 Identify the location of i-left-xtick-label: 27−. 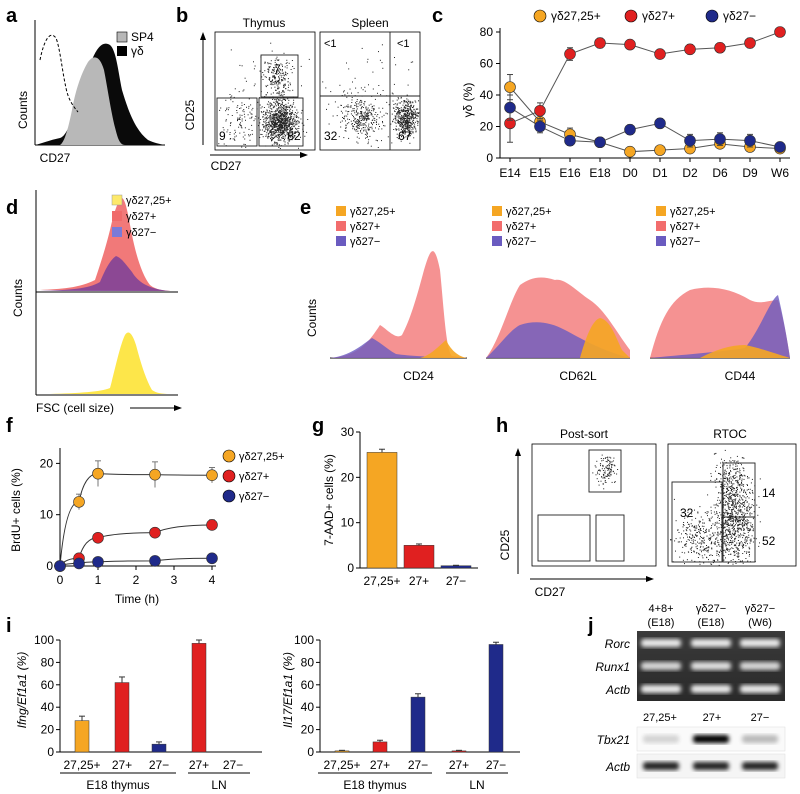
(233, 765).